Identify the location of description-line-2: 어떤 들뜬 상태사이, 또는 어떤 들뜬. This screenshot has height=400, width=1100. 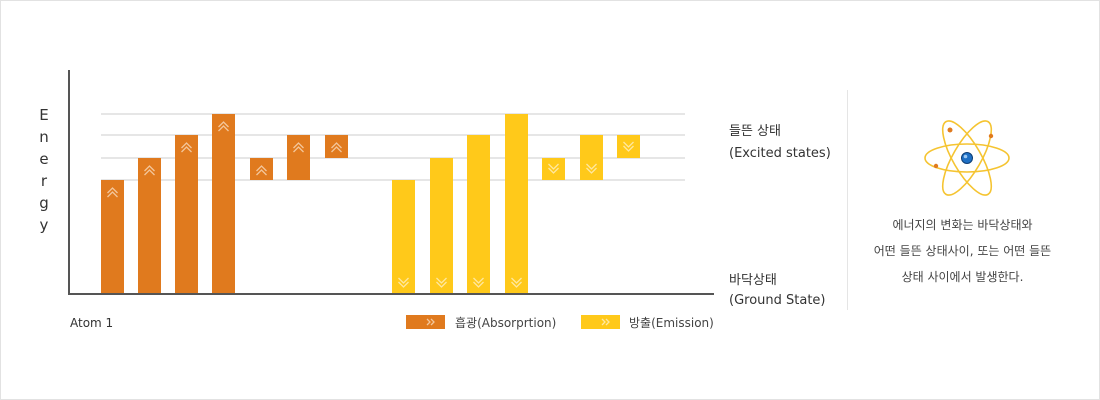
(962, 251).